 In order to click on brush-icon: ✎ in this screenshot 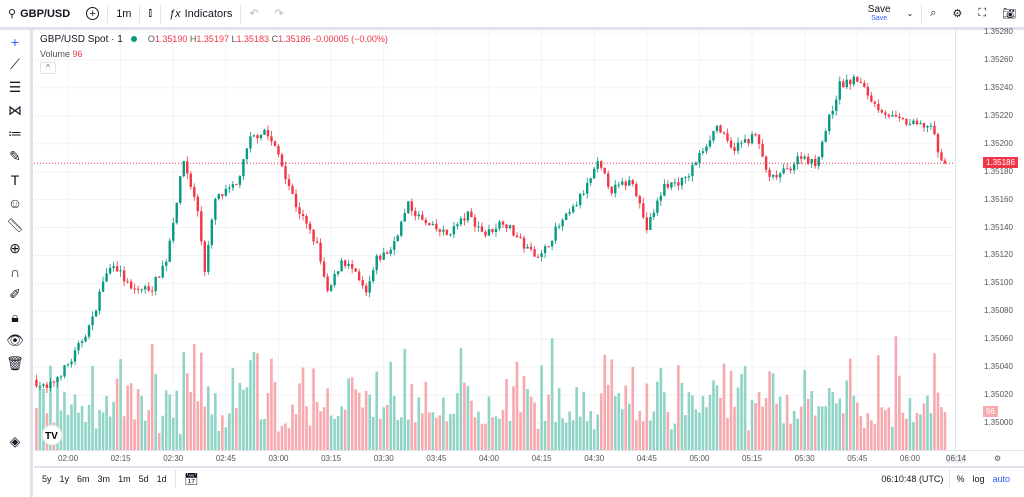, I will do `click(15, 156)`.